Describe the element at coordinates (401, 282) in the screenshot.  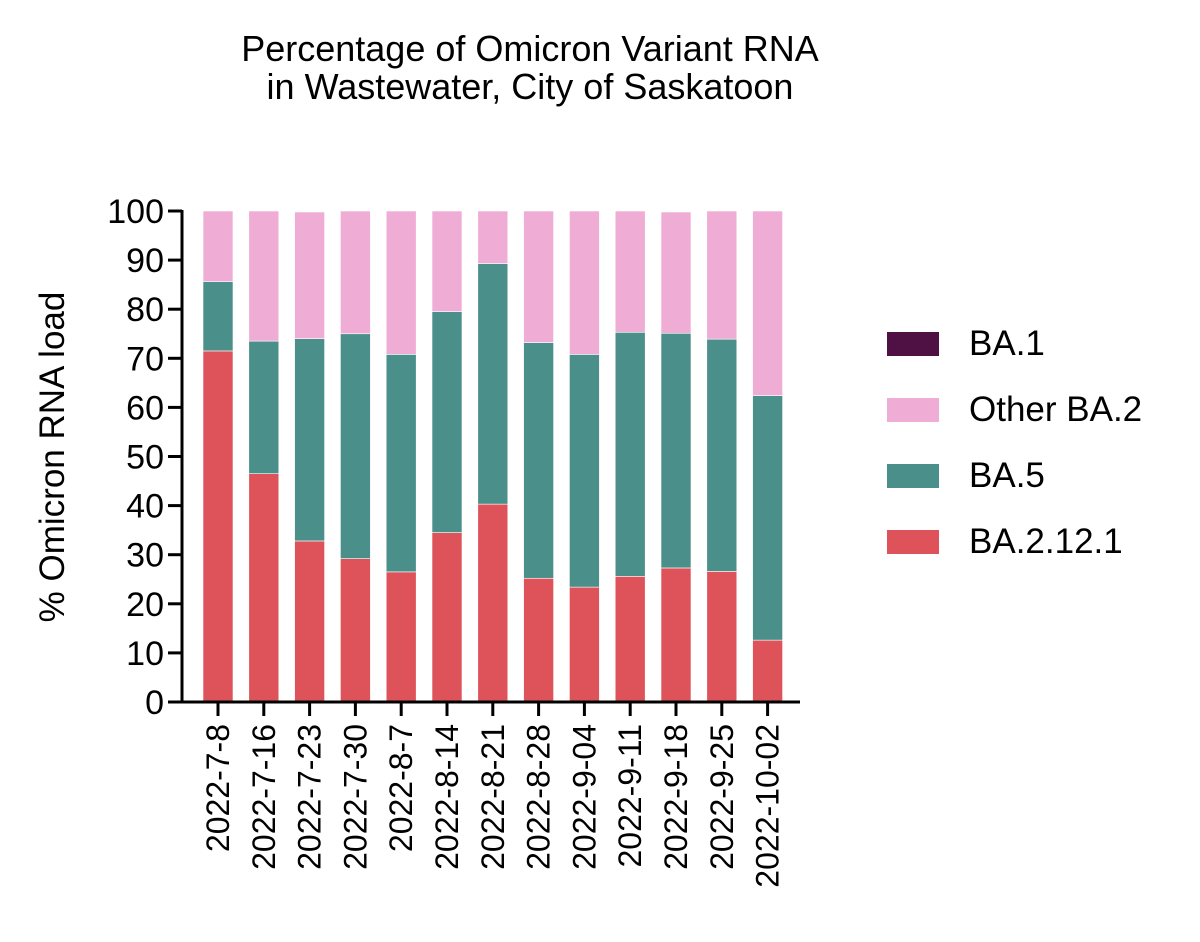
I see `bar-segment-other ba-2-4` at that location.